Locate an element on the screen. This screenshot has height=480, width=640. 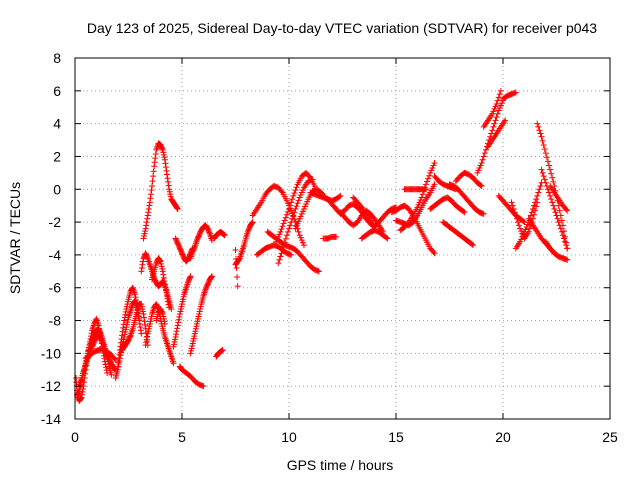
y-tick-label: -2 is located at coordinates (55, 222).